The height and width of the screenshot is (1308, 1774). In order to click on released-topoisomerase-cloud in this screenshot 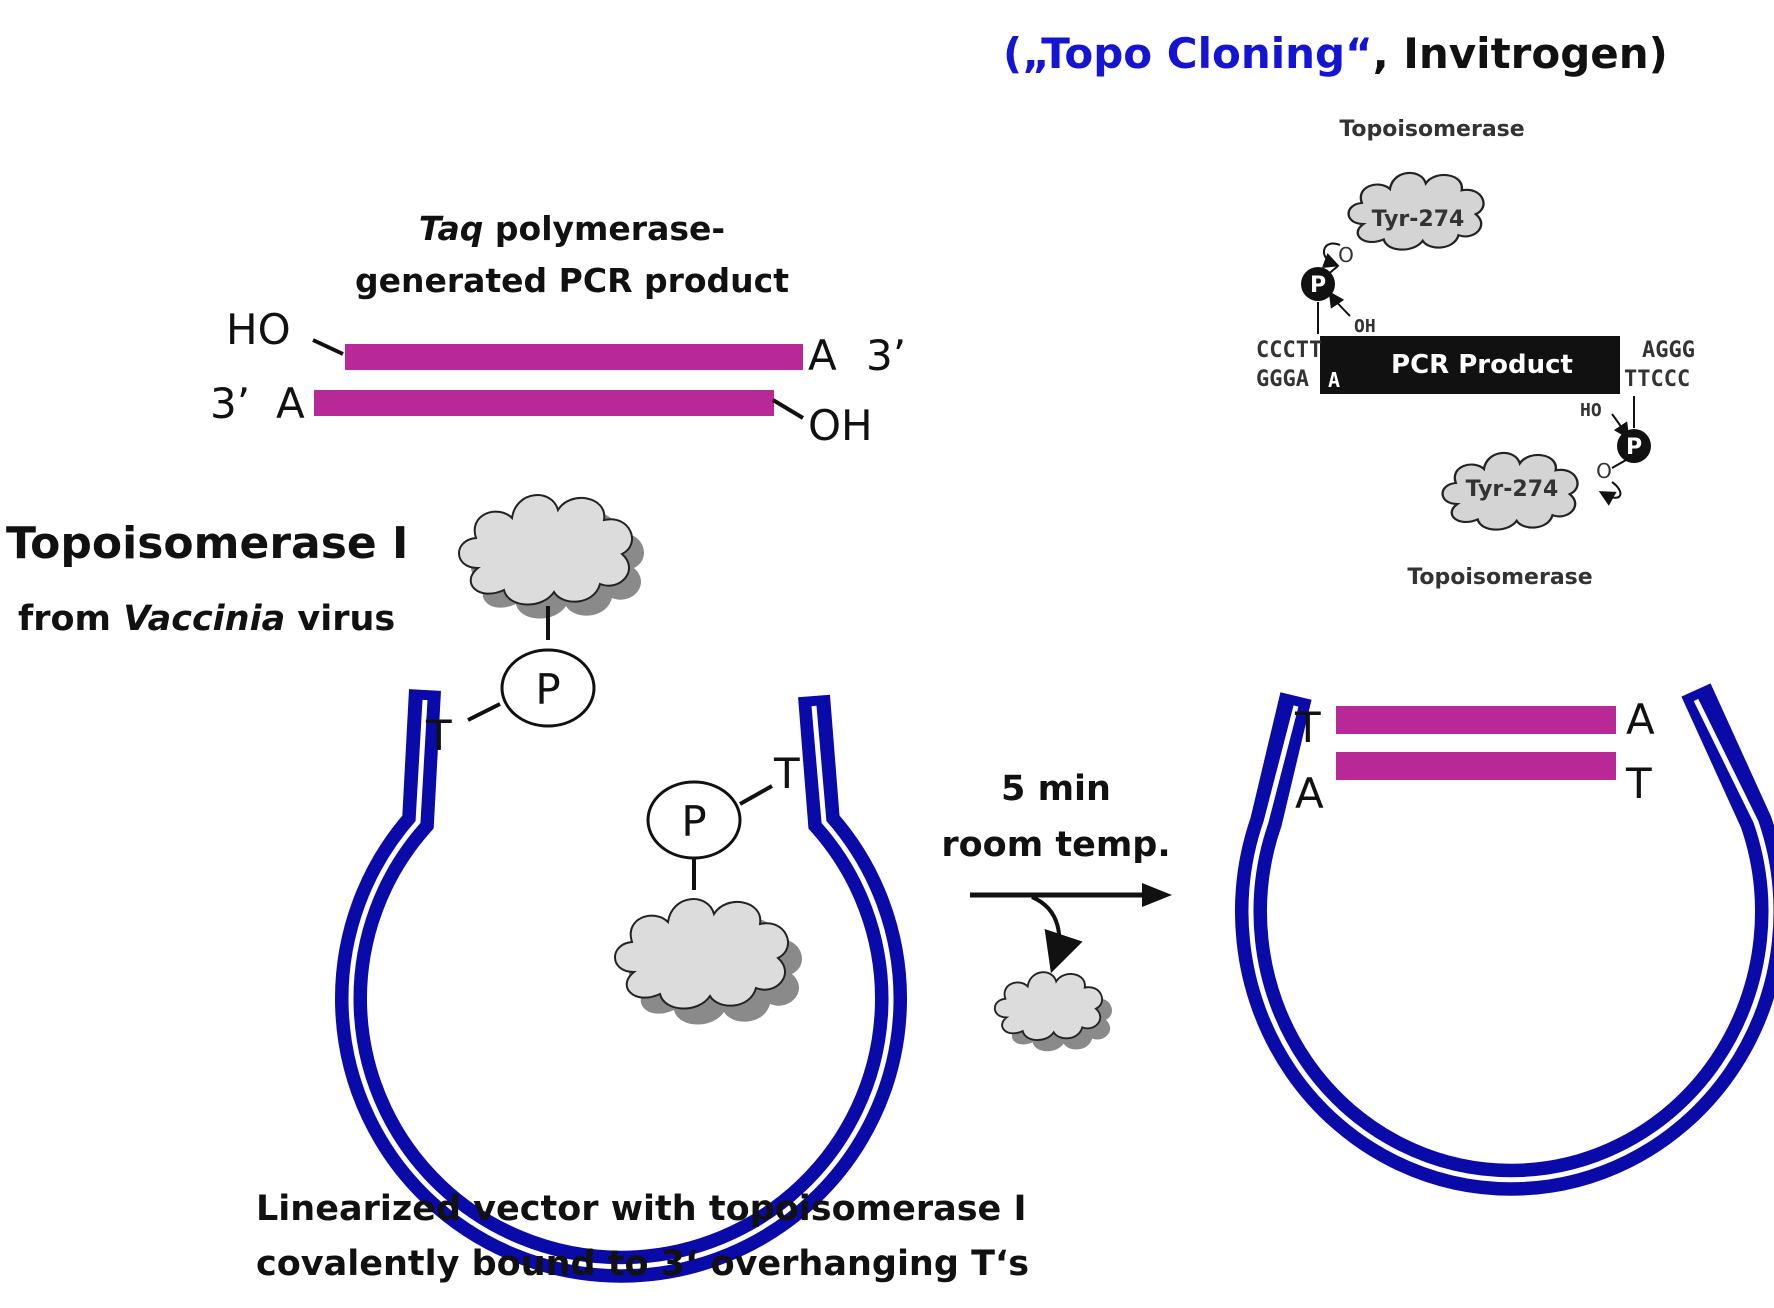, I will do `click(1053, 1011)`.